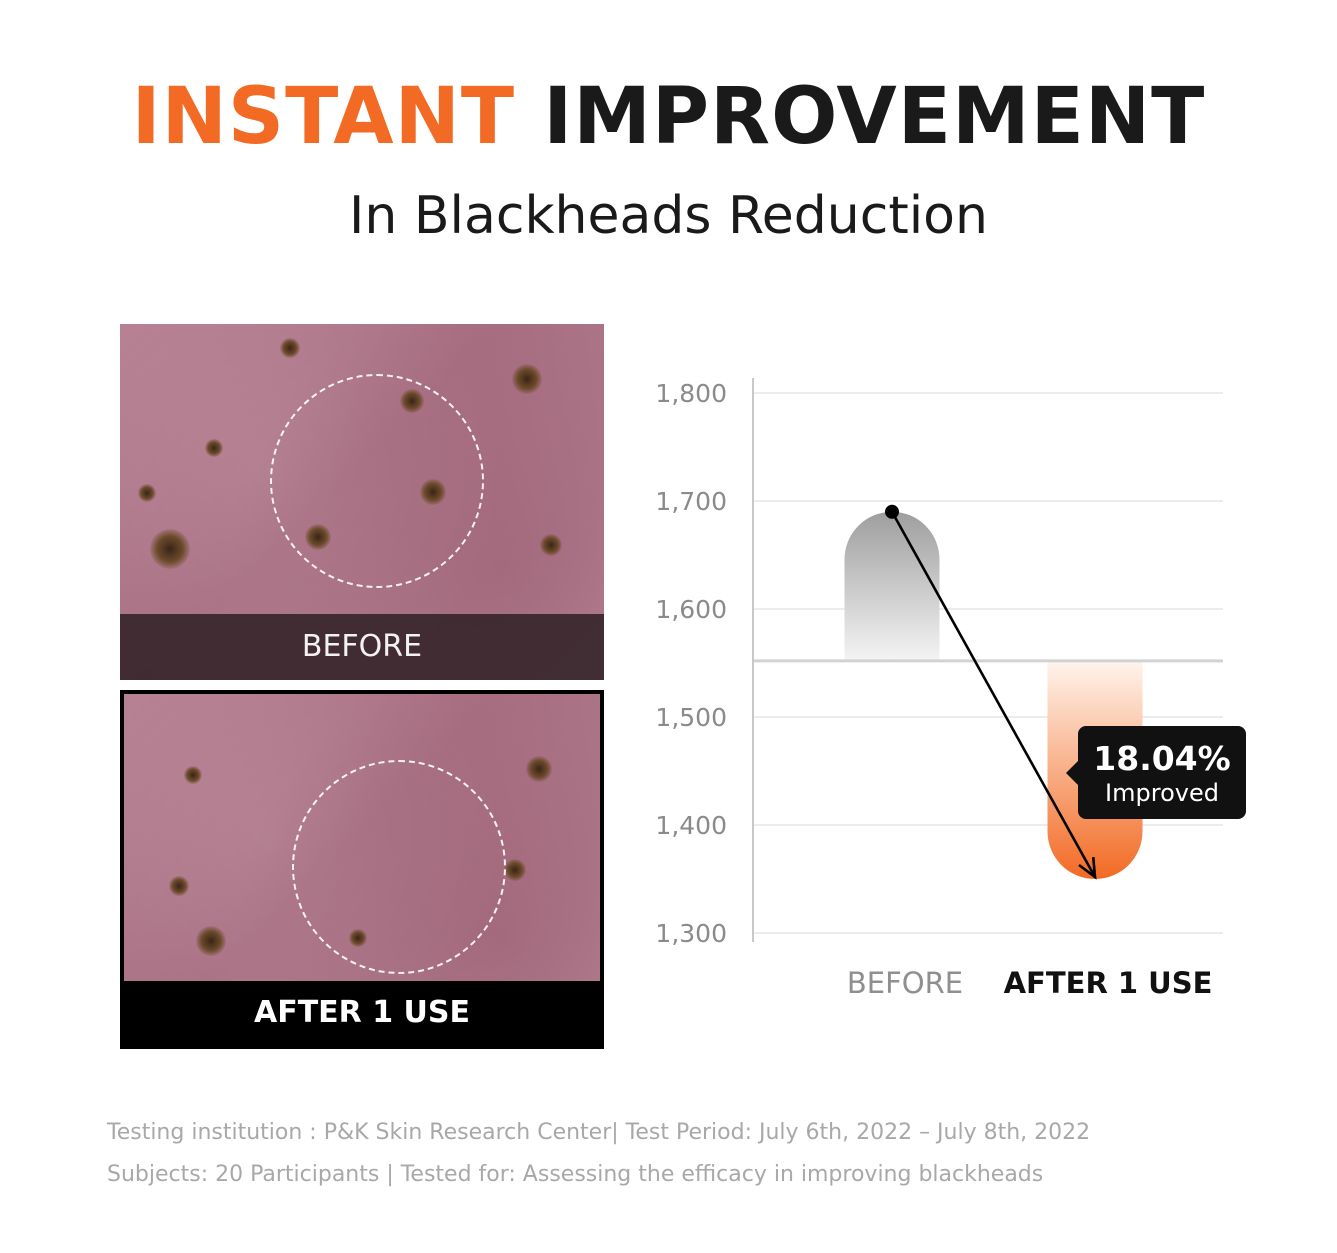  I want to click on trend-arrow-line, so click(993, 694).